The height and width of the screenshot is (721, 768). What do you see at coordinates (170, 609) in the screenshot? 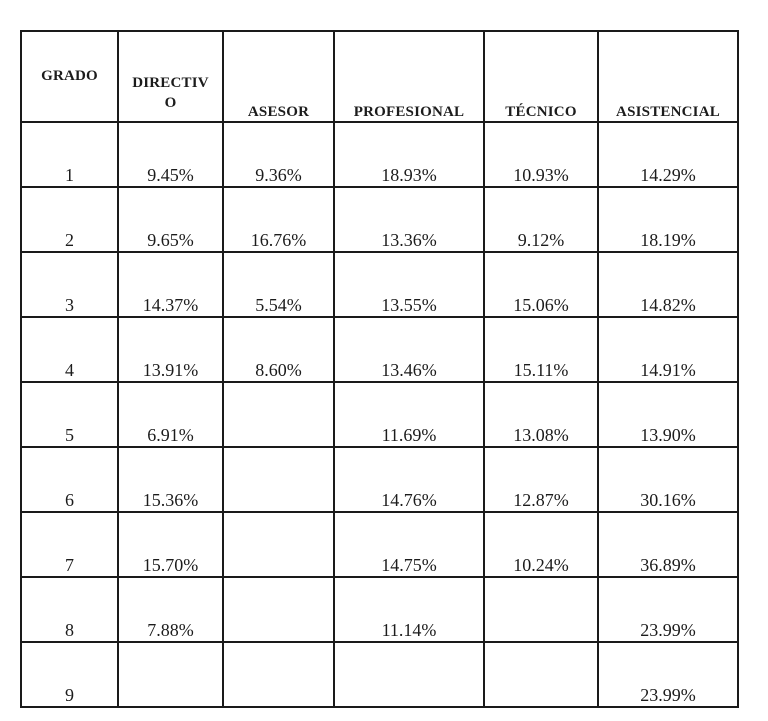
I see `cell-directivo: 7.88%` at bounding box center [170, 609].